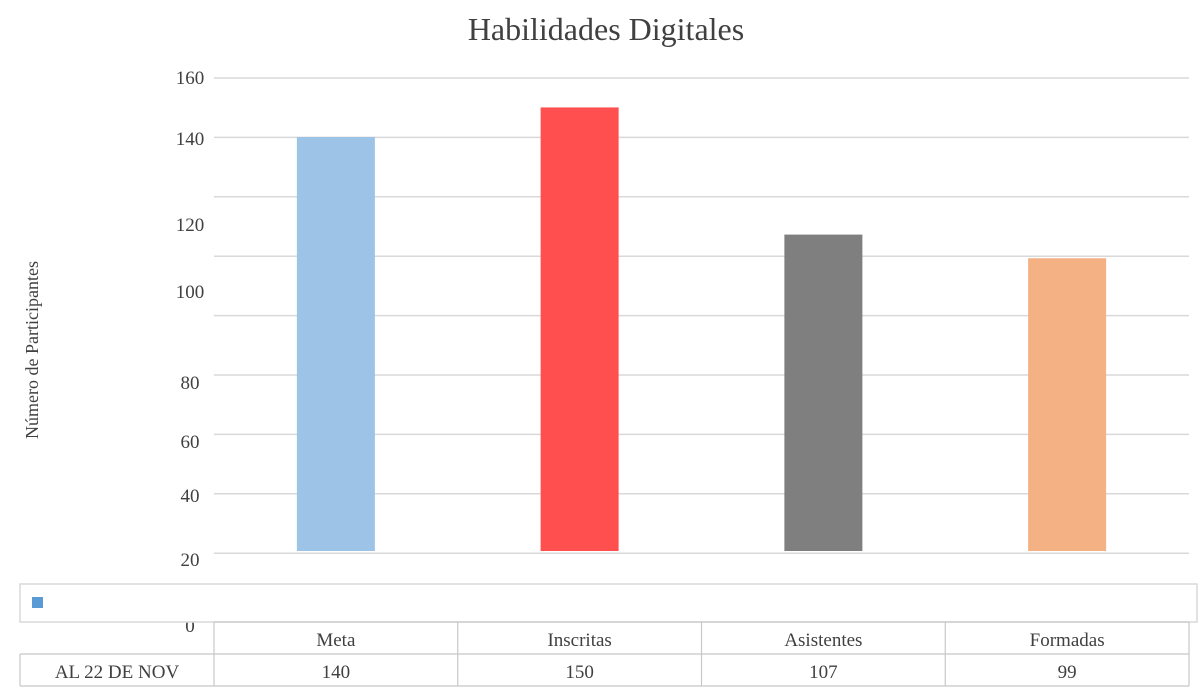 Image resolution: width=1199 pixels, height=690 pixels. I want to click on y-tick-label: 100, so click(190, 292).